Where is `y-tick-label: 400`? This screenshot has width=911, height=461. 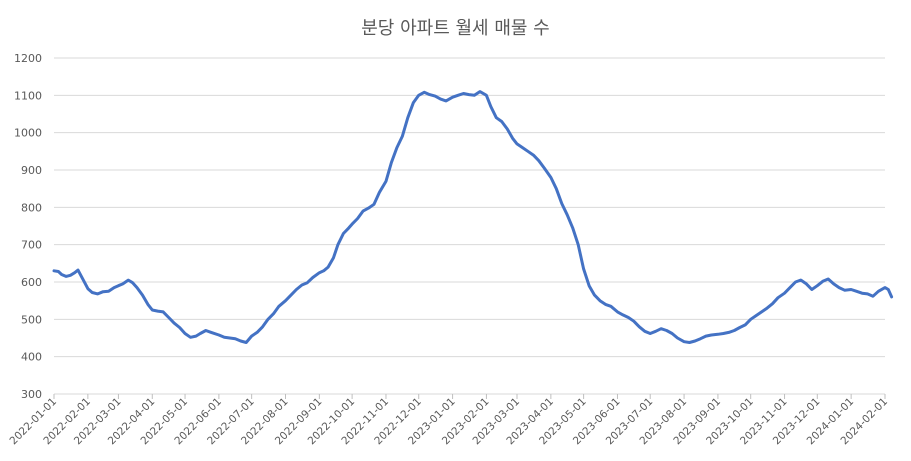
y-tick-label: 400 is located at coordinates (31, 357).